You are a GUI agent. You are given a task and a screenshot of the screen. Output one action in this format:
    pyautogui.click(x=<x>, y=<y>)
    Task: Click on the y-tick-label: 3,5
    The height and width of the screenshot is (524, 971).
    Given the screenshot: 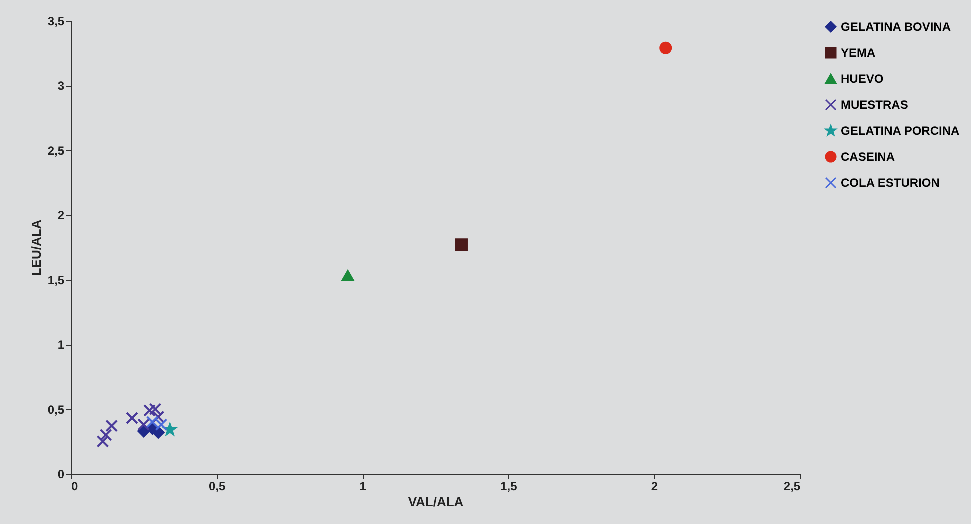 What is the action you would take?
    pyautogui.click(x=56, y=21)
    